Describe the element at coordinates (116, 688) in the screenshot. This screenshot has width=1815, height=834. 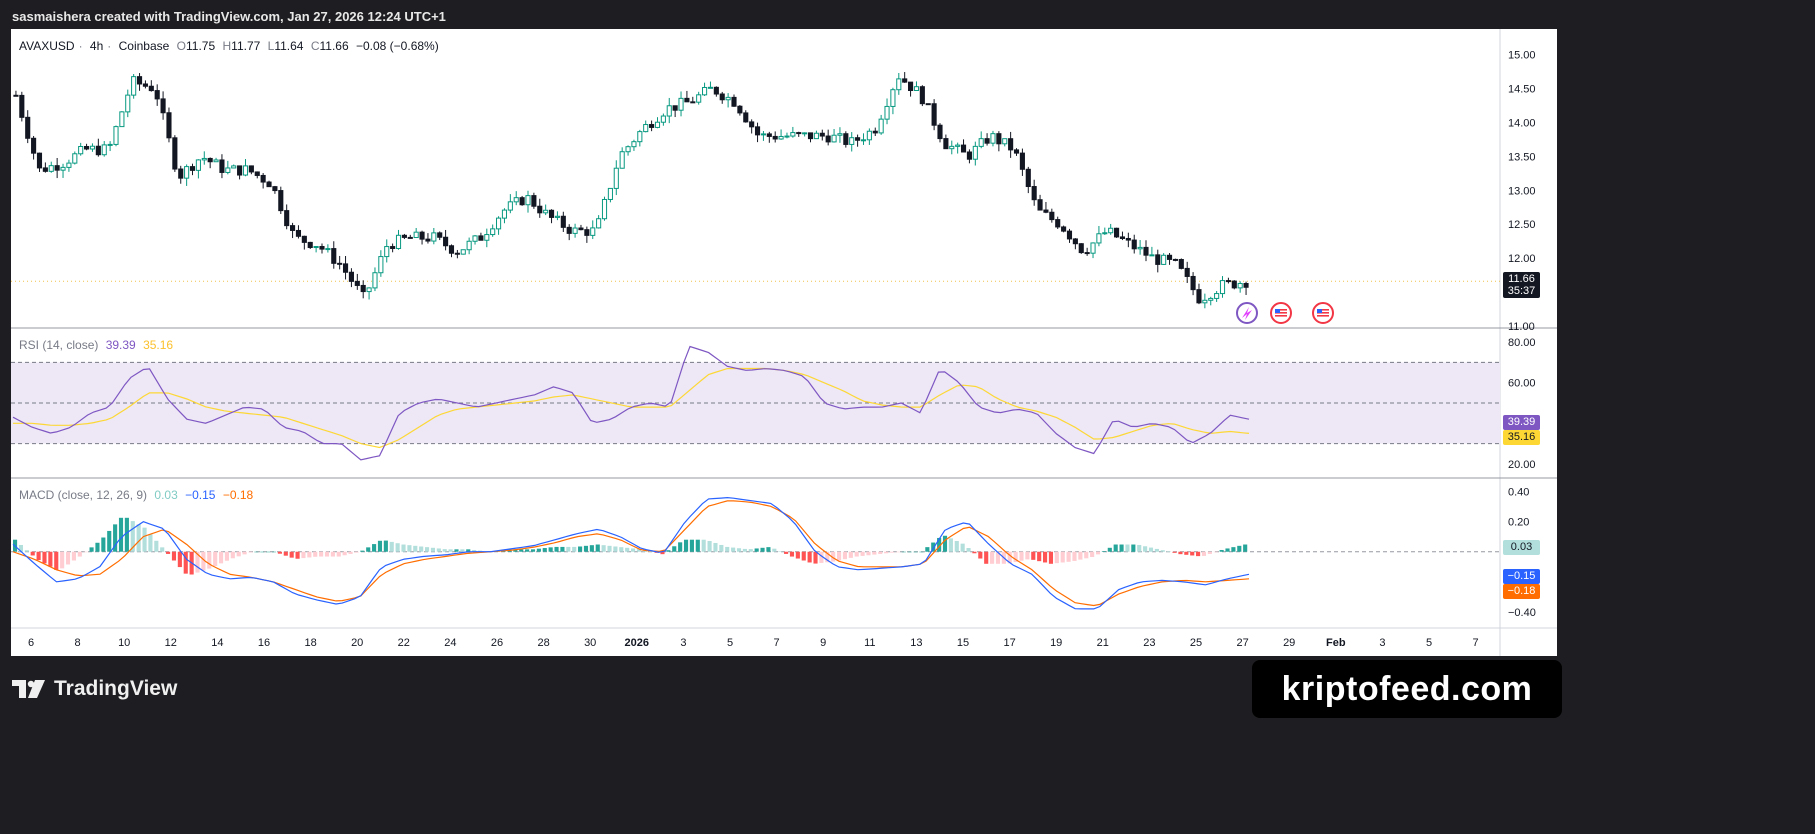
I see `tradingview-logo-text: TradingView` at that location.